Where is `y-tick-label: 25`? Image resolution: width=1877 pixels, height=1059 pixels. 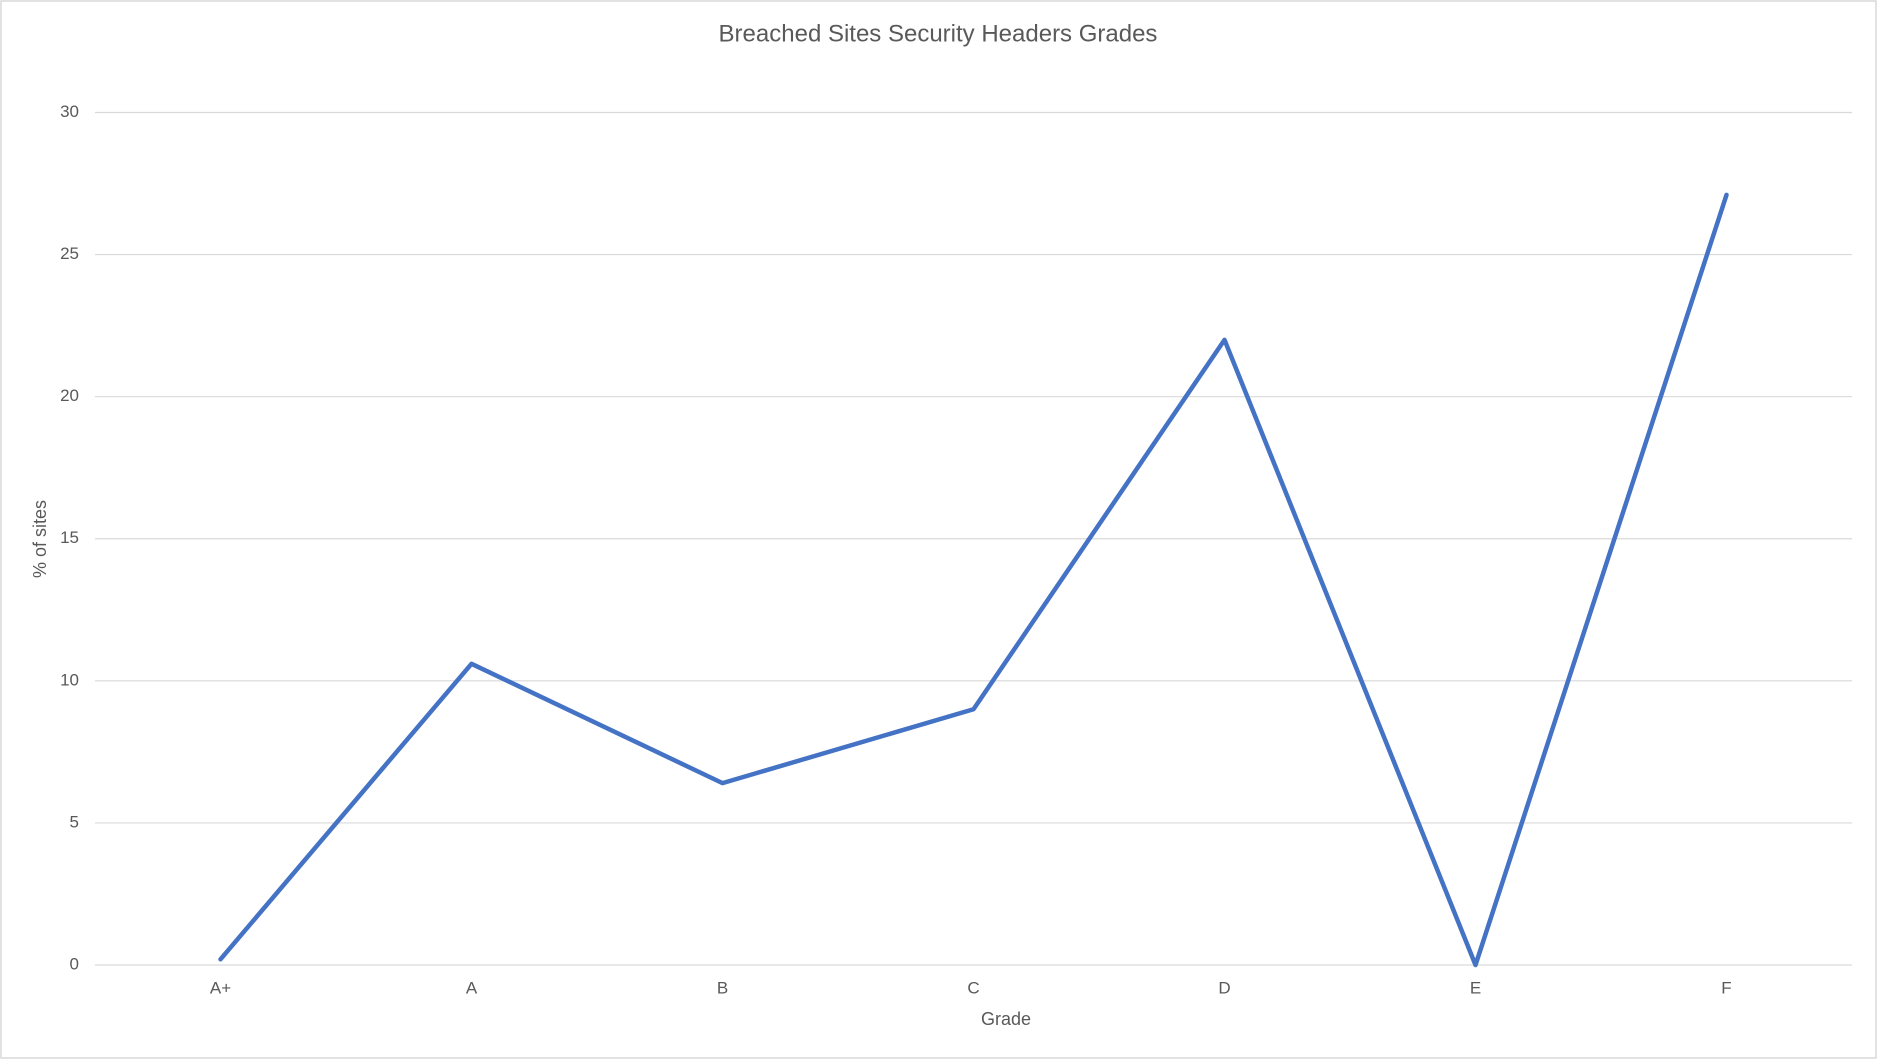 y-tick-label: 25 is located at coordinates (69, 253).